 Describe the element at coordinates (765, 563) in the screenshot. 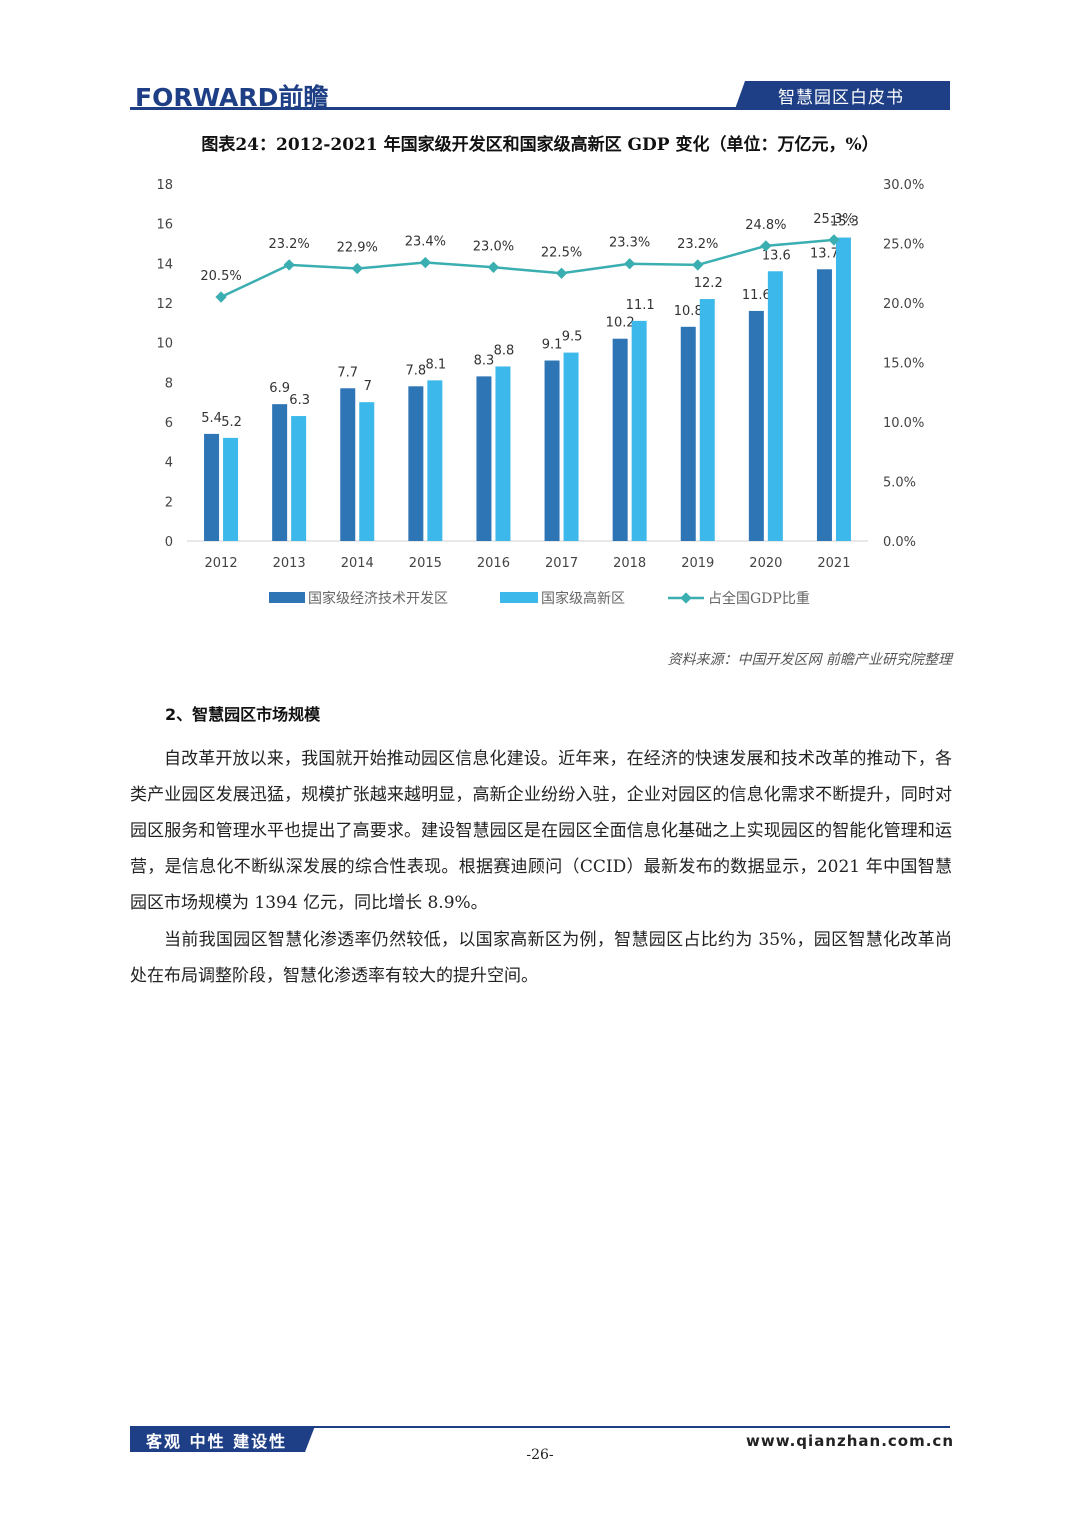

I see `x-tick-label: 2020` at that location.